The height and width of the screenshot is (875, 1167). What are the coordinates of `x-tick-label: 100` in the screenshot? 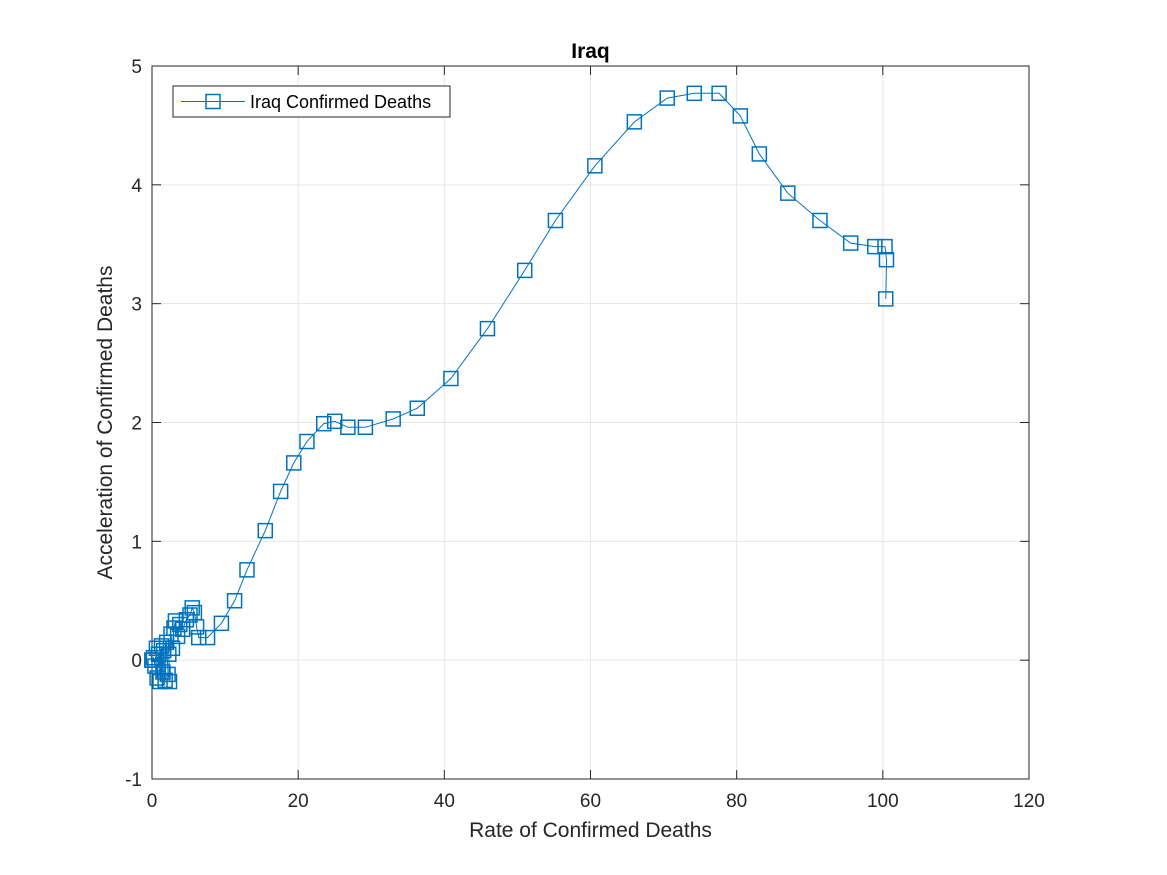 It's located at (883, 801).